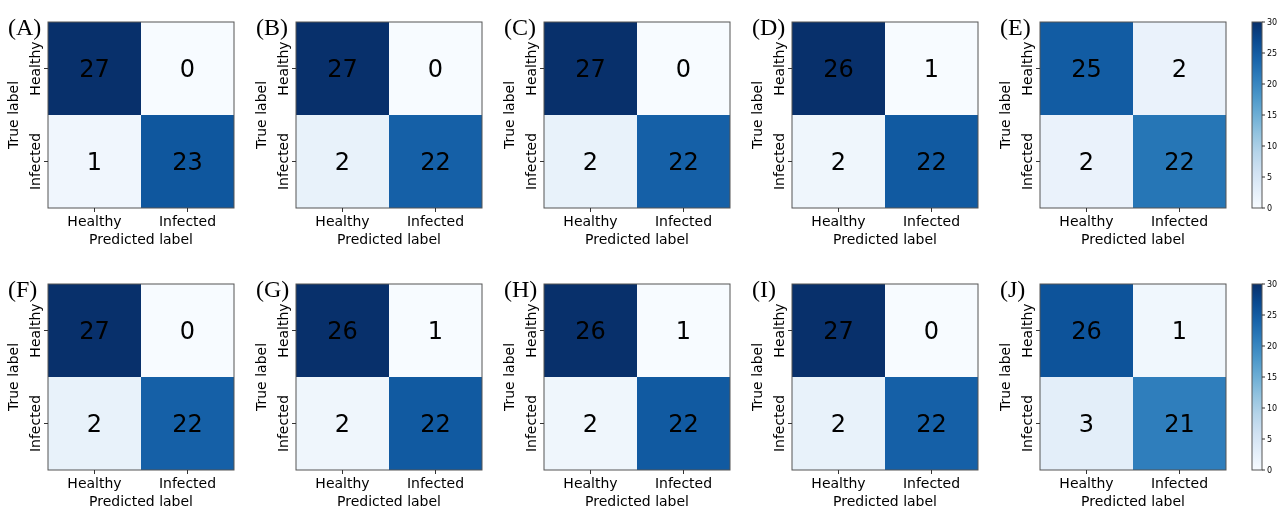 Image resolution: width=1279 pixels, height=513 pixels. What do you see at coordinates (1013, 288) in the screenshot?
I see `chart-title: (J)` at bounding box center [1013, 288].